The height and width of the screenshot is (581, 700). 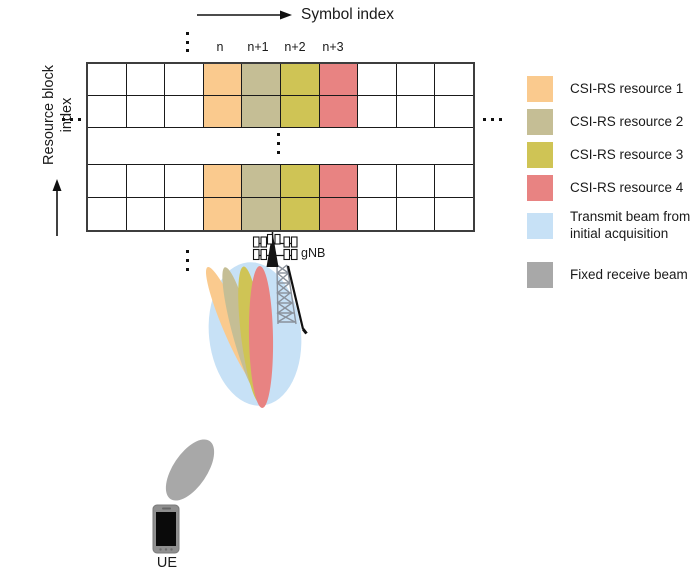 What do you see at coordinates (166, 529) in the screenshot?
I see `ue-phone-icon` at bounding box center [166, 529].